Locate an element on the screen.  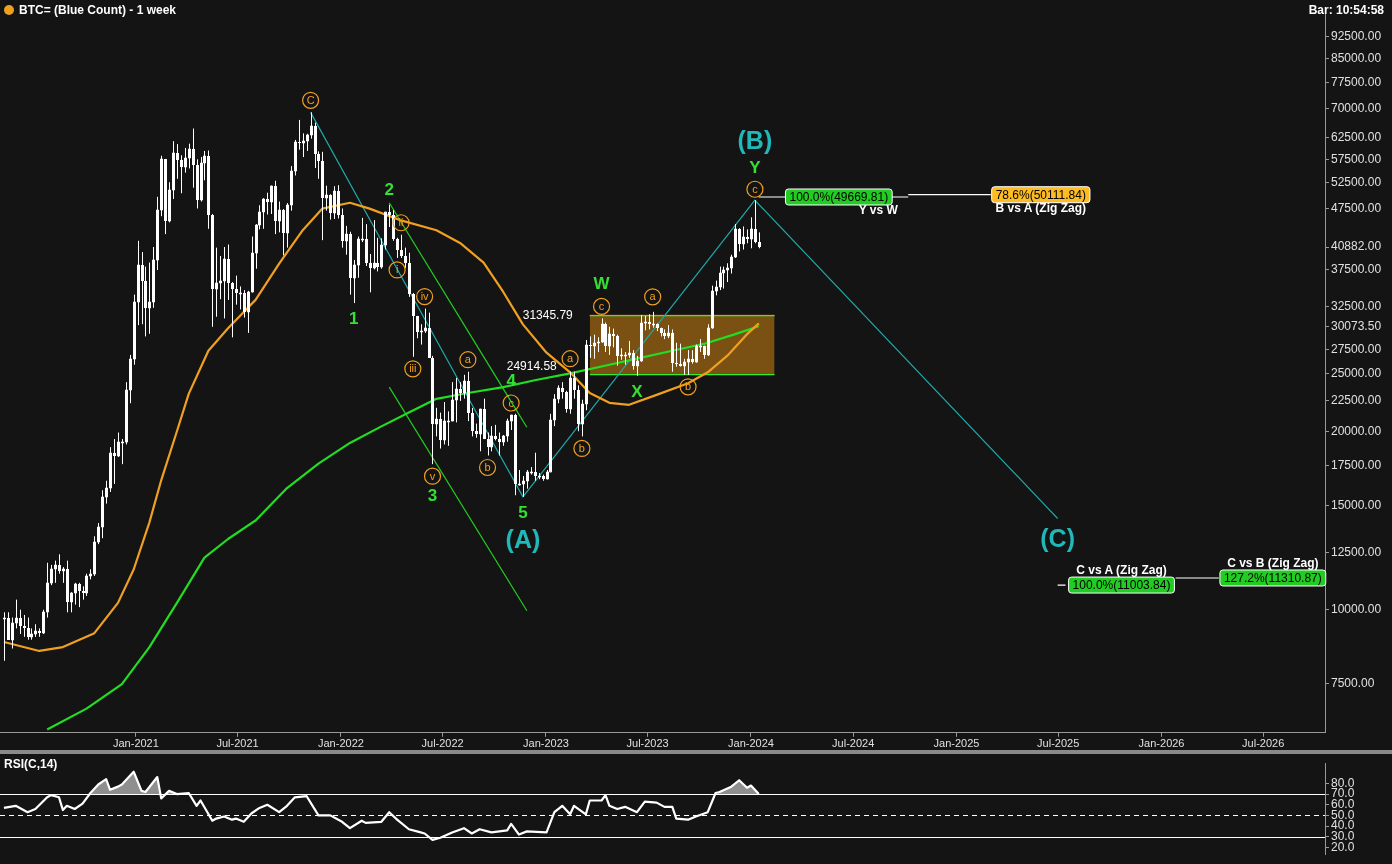
y-tick-label: 47500.00 is located at coordinates (1356, 207).